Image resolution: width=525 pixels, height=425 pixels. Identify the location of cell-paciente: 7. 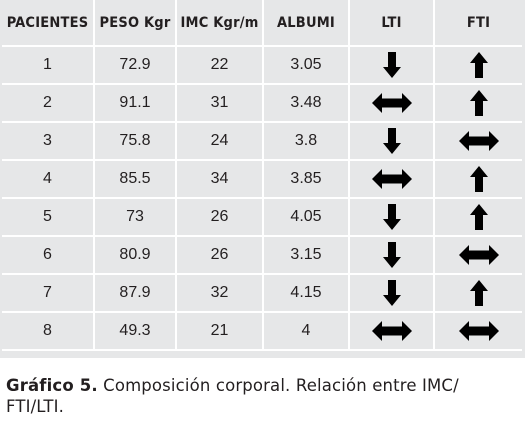
(48, 293).